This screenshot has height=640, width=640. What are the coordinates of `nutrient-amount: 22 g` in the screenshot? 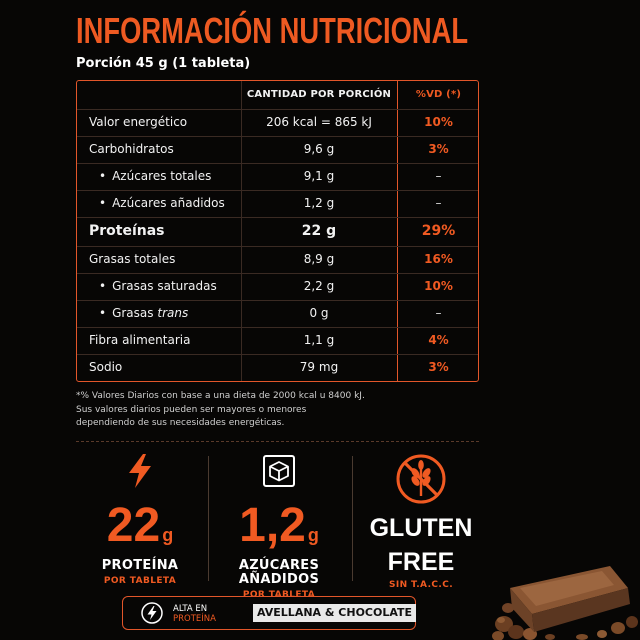 It's located at (319, 231).